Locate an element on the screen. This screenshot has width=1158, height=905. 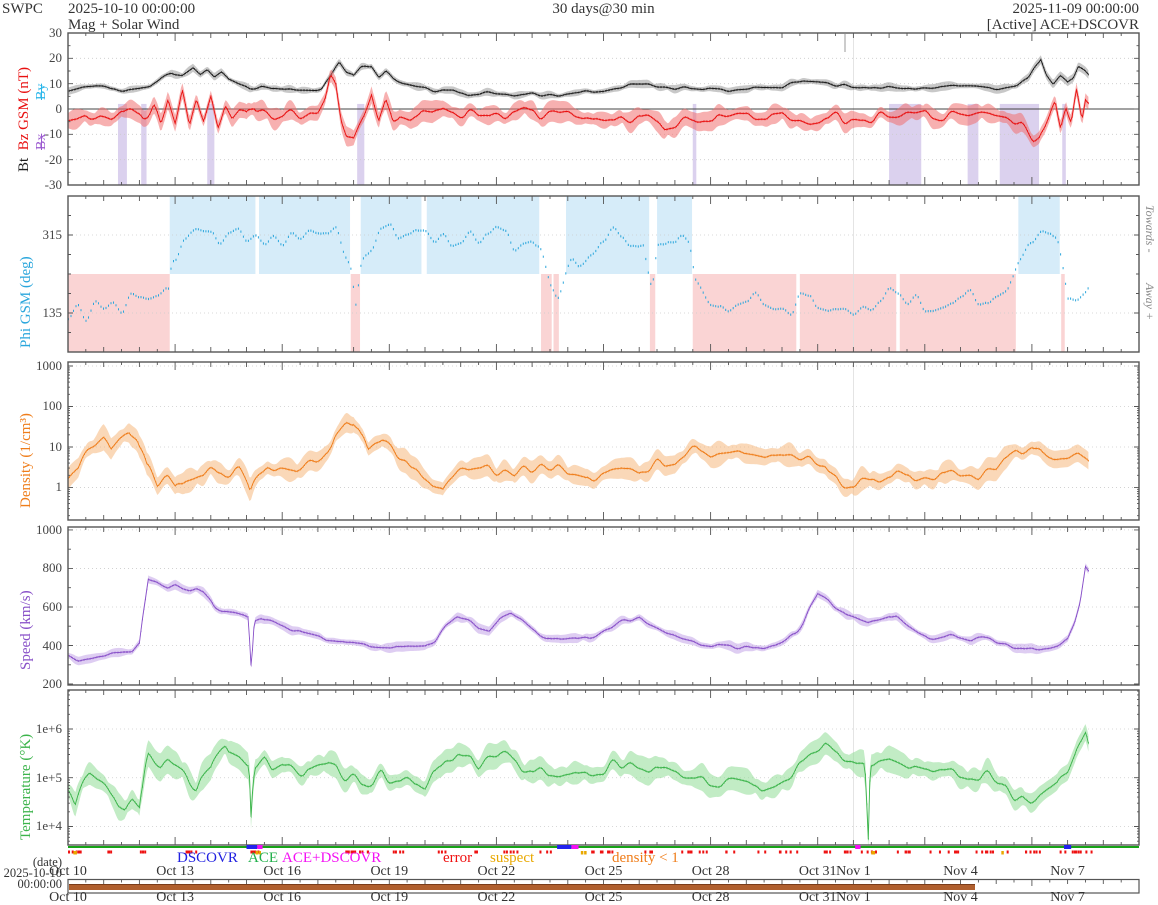
footer-start-date: 2025-10-10 is located at coordinates (32, 873).